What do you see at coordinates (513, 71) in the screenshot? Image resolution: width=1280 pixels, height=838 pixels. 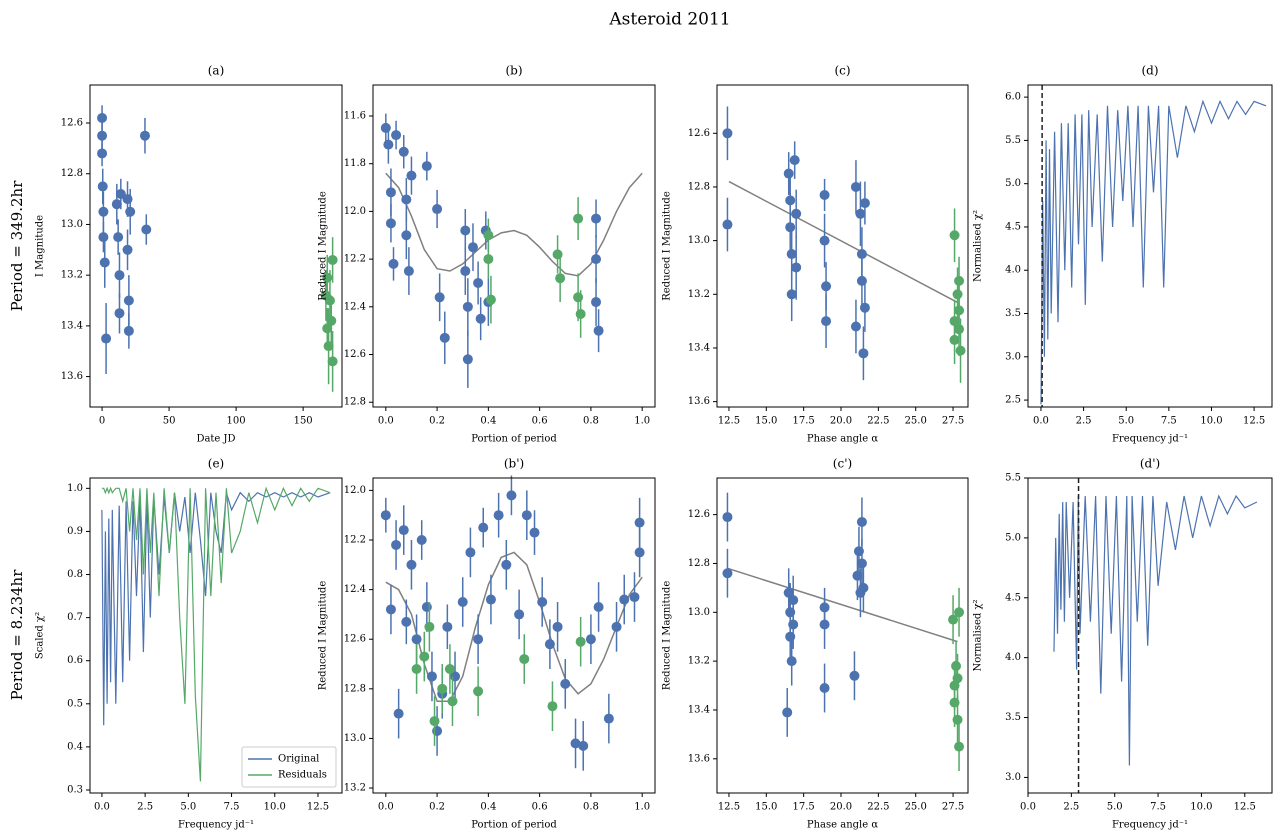 I see `panel-title: (b)` at bounding box center [513, 71].